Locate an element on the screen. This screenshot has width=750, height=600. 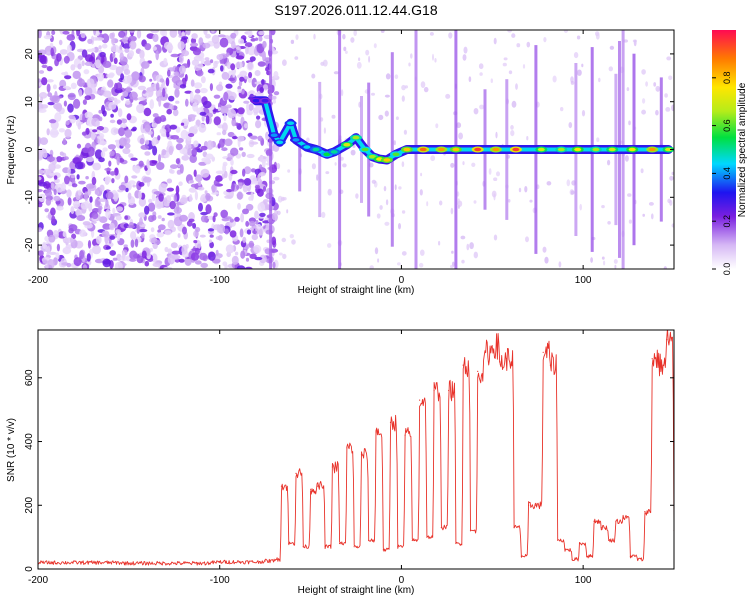
x-tick-label: -200 is located at coordinates (38, 280).